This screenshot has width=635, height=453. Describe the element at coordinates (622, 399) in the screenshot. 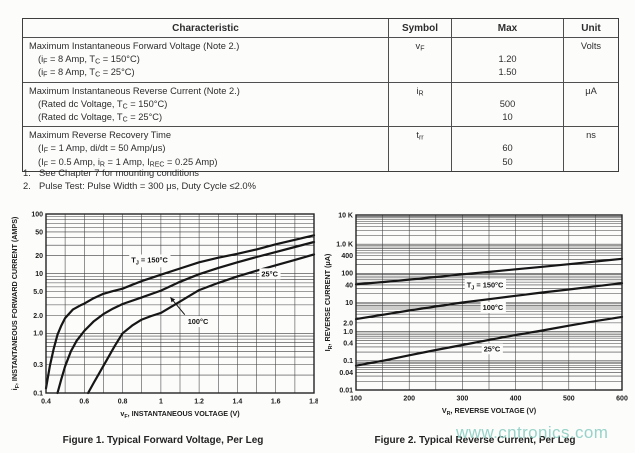

I see `svg-text: 600` at that location.